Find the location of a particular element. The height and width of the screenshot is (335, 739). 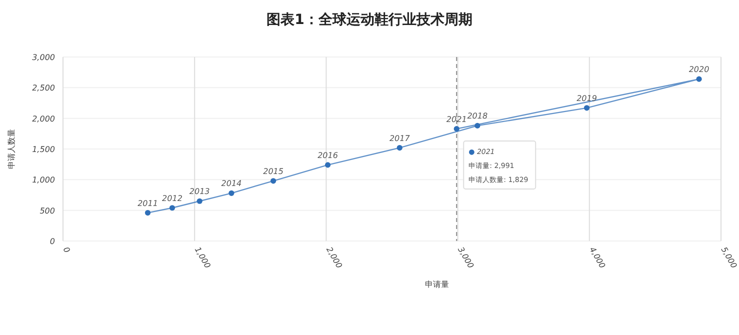

chart-title: 图表1：全球运动鞋行业技术周期 is located at coordinates (369, 20).